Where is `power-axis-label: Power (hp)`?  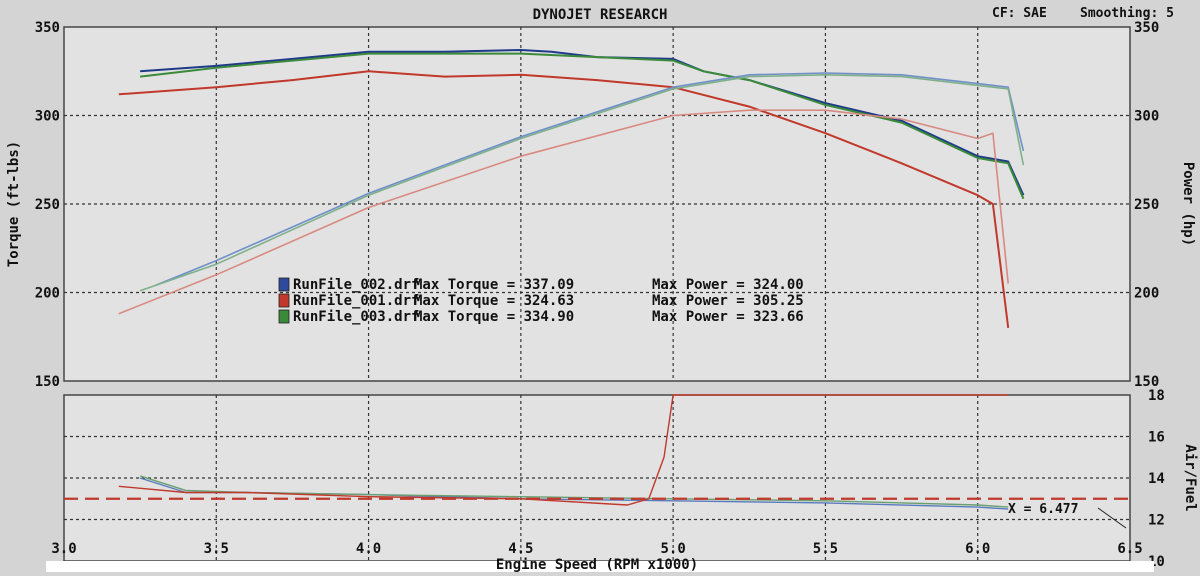 power-axis-label: Power (hp) is located at coordinates (1188, 204).